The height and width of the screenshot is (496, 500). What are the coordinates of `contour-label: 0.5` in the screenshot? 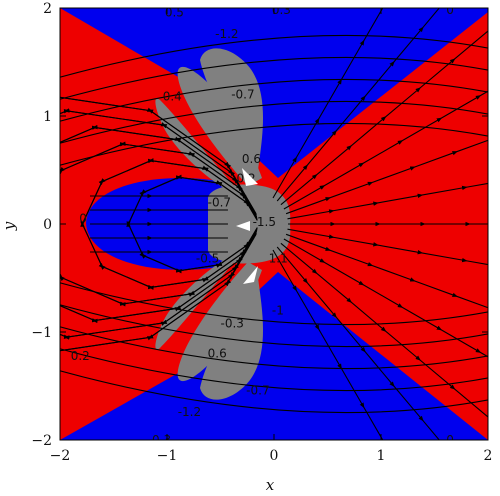 It's located at (174, 12).